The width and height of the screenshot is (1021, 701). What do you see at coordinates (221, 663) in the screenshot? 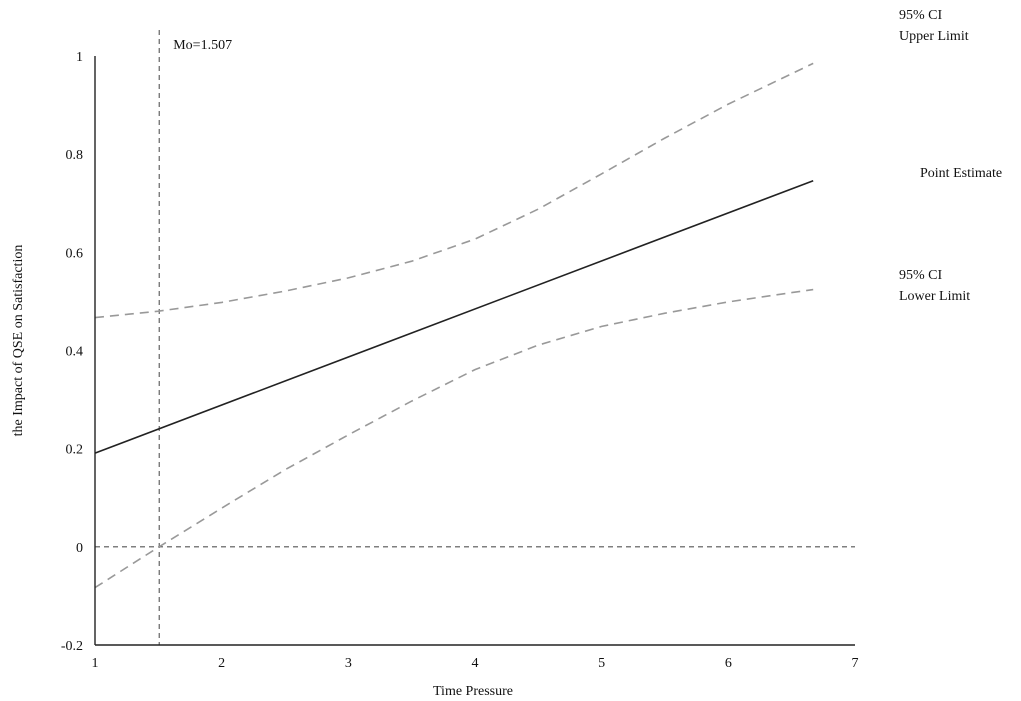
I see `x-tick-label: 2` at bounding box center [221, 663].